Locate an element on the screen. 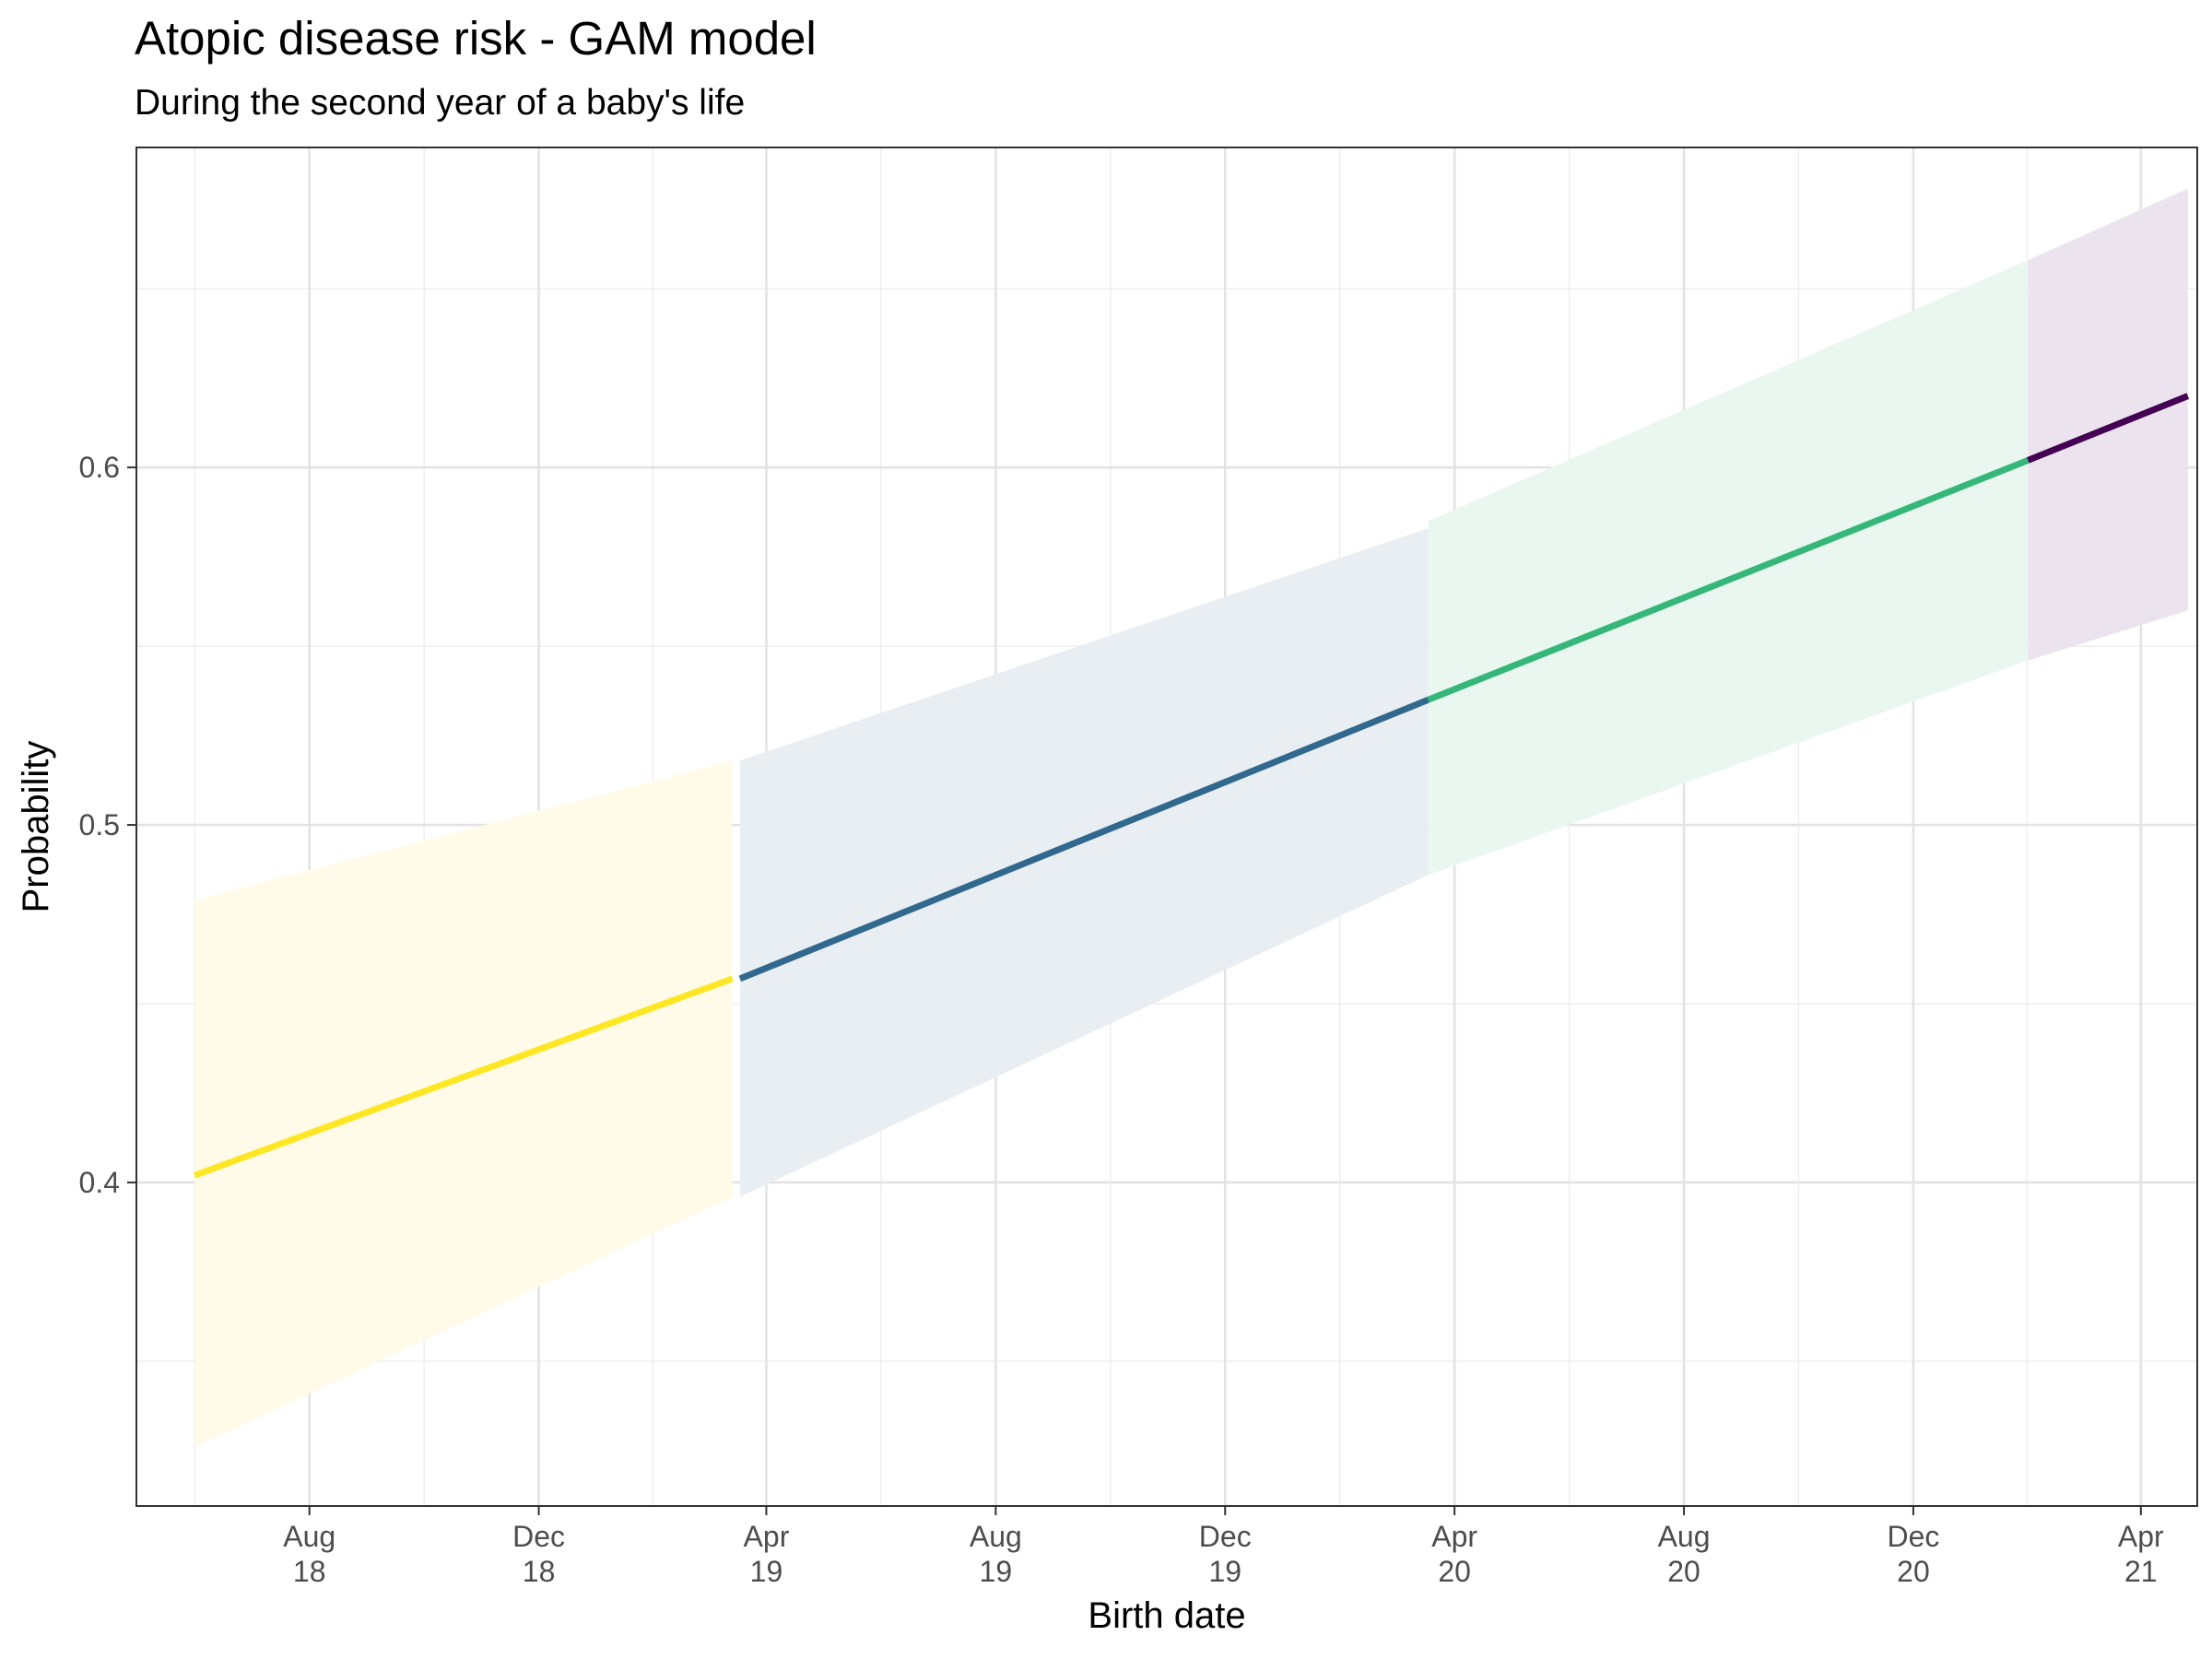 The image size is (2212, 1659). x-axis-title: Birth date is located at coordinates (1166, 1615).